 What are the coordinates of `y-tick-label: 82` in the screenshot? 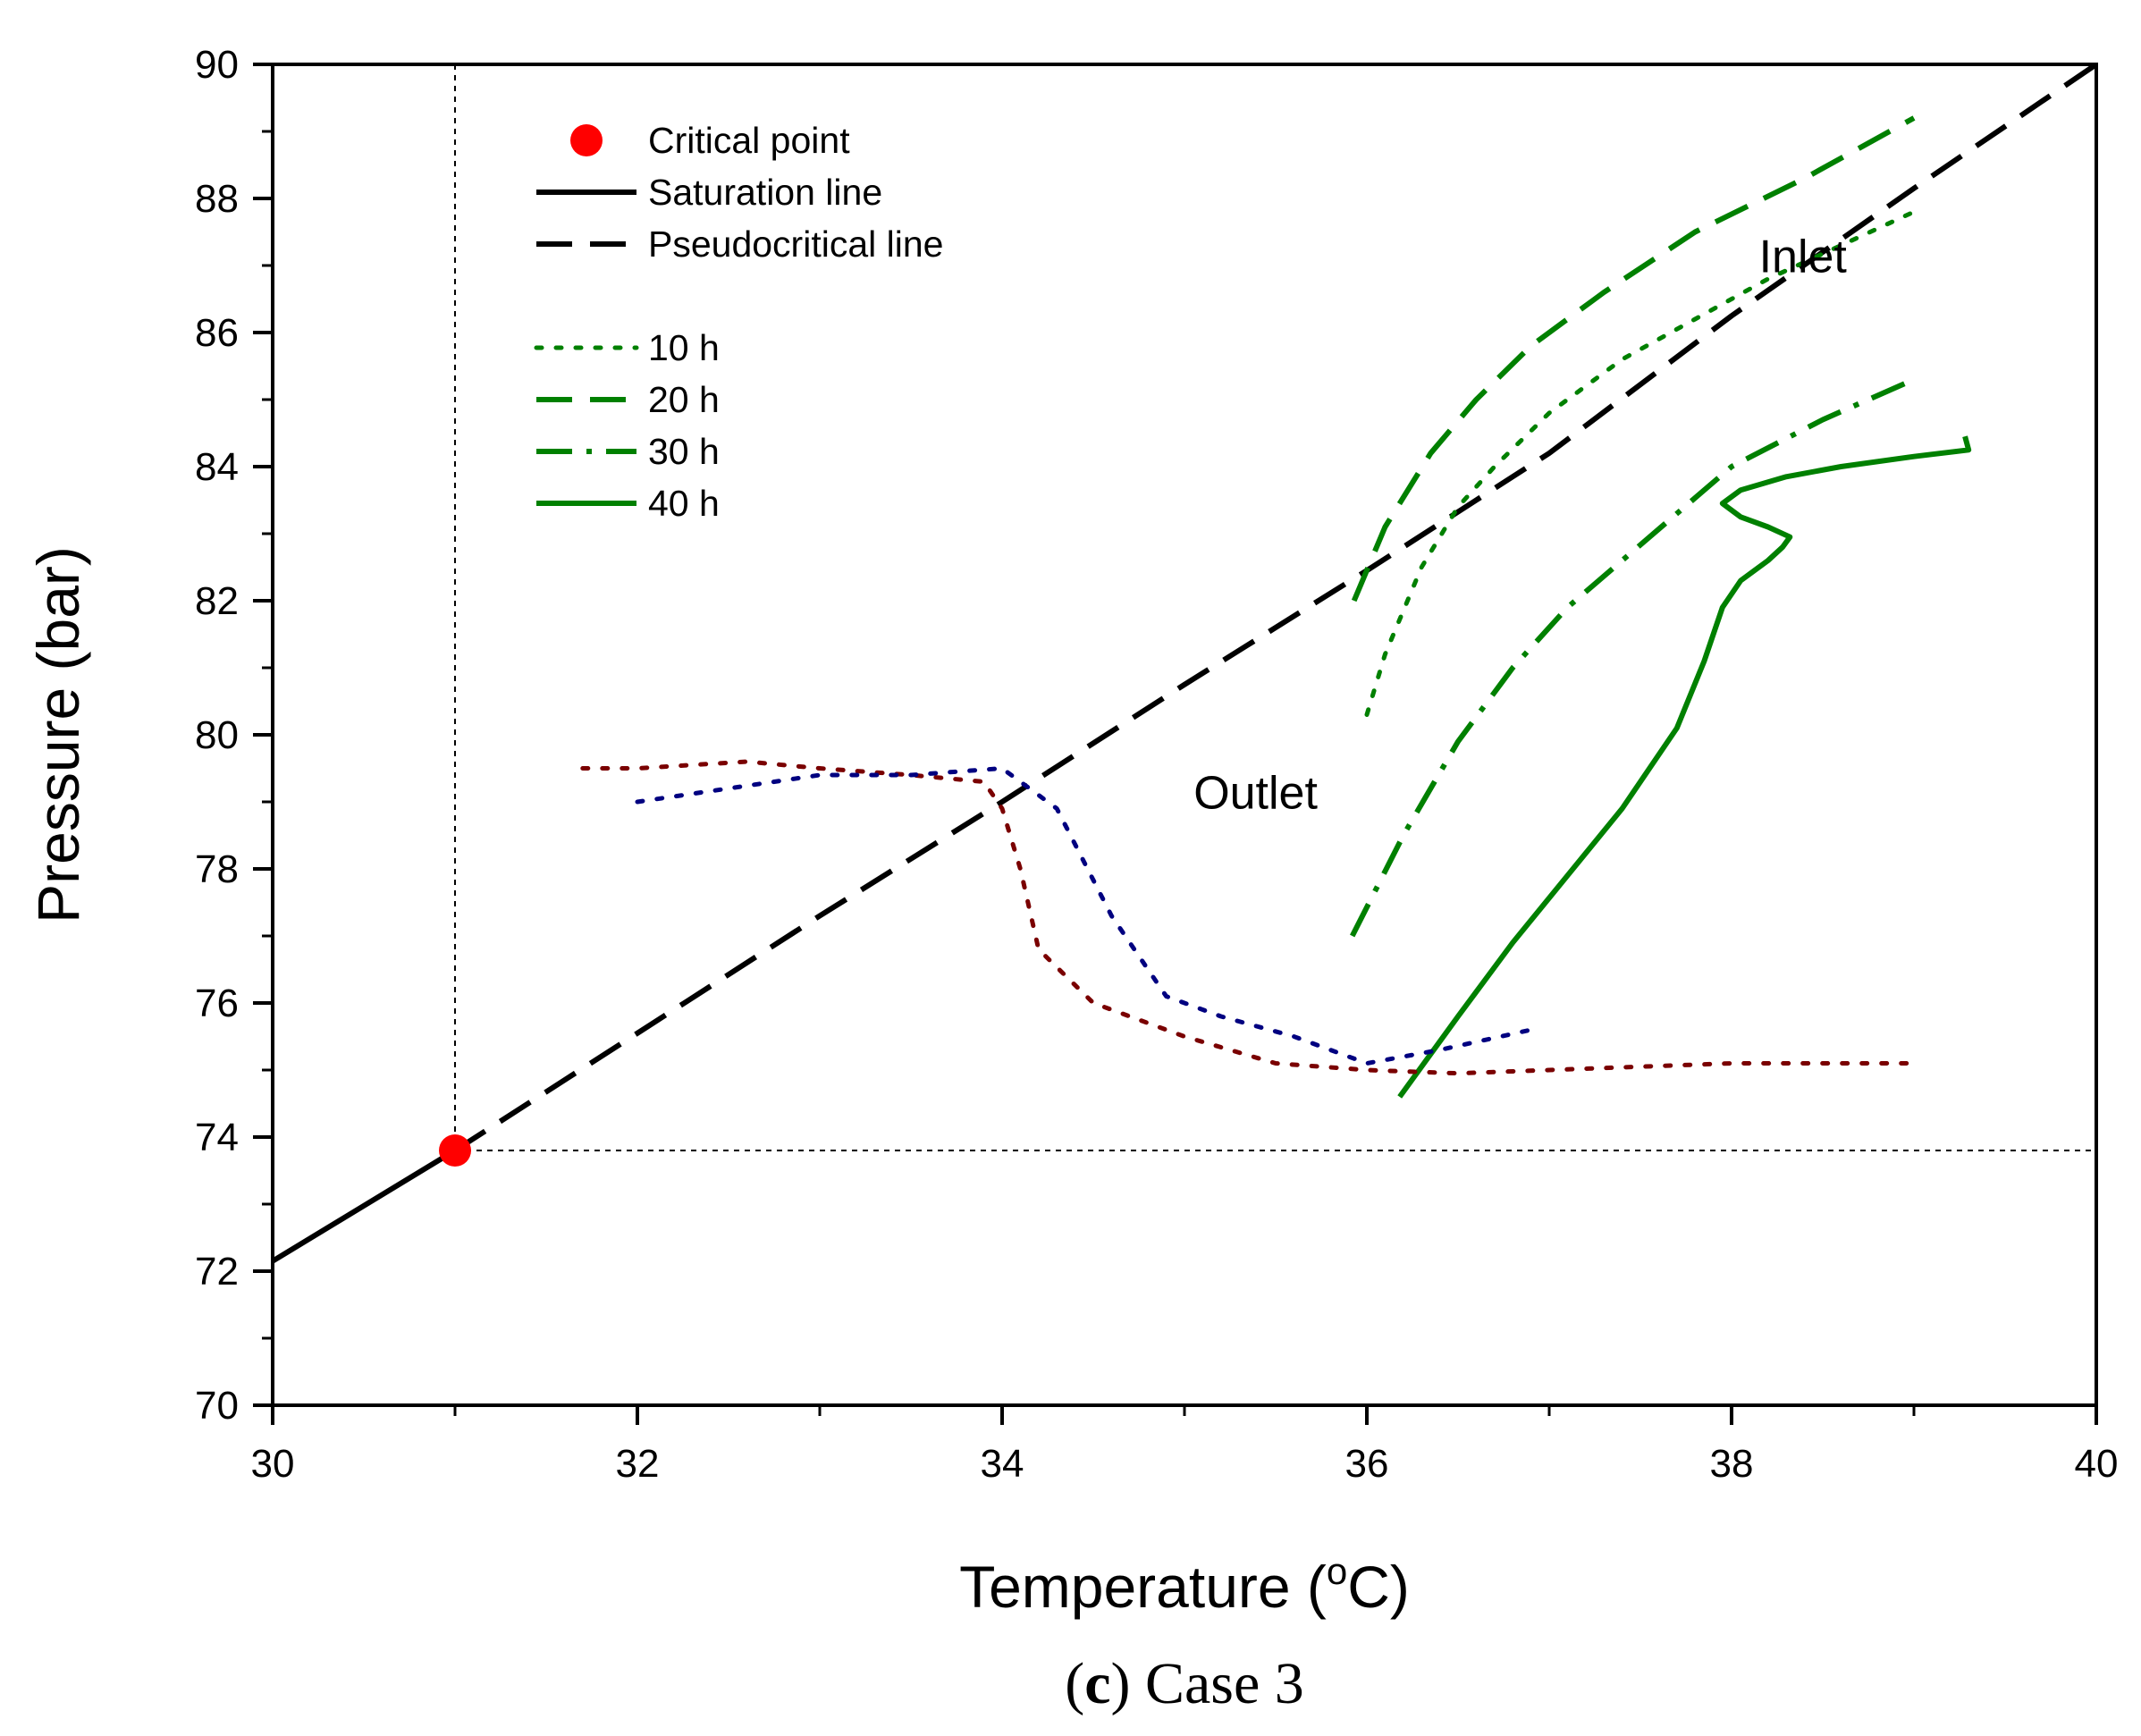 It's located at (217, 601).